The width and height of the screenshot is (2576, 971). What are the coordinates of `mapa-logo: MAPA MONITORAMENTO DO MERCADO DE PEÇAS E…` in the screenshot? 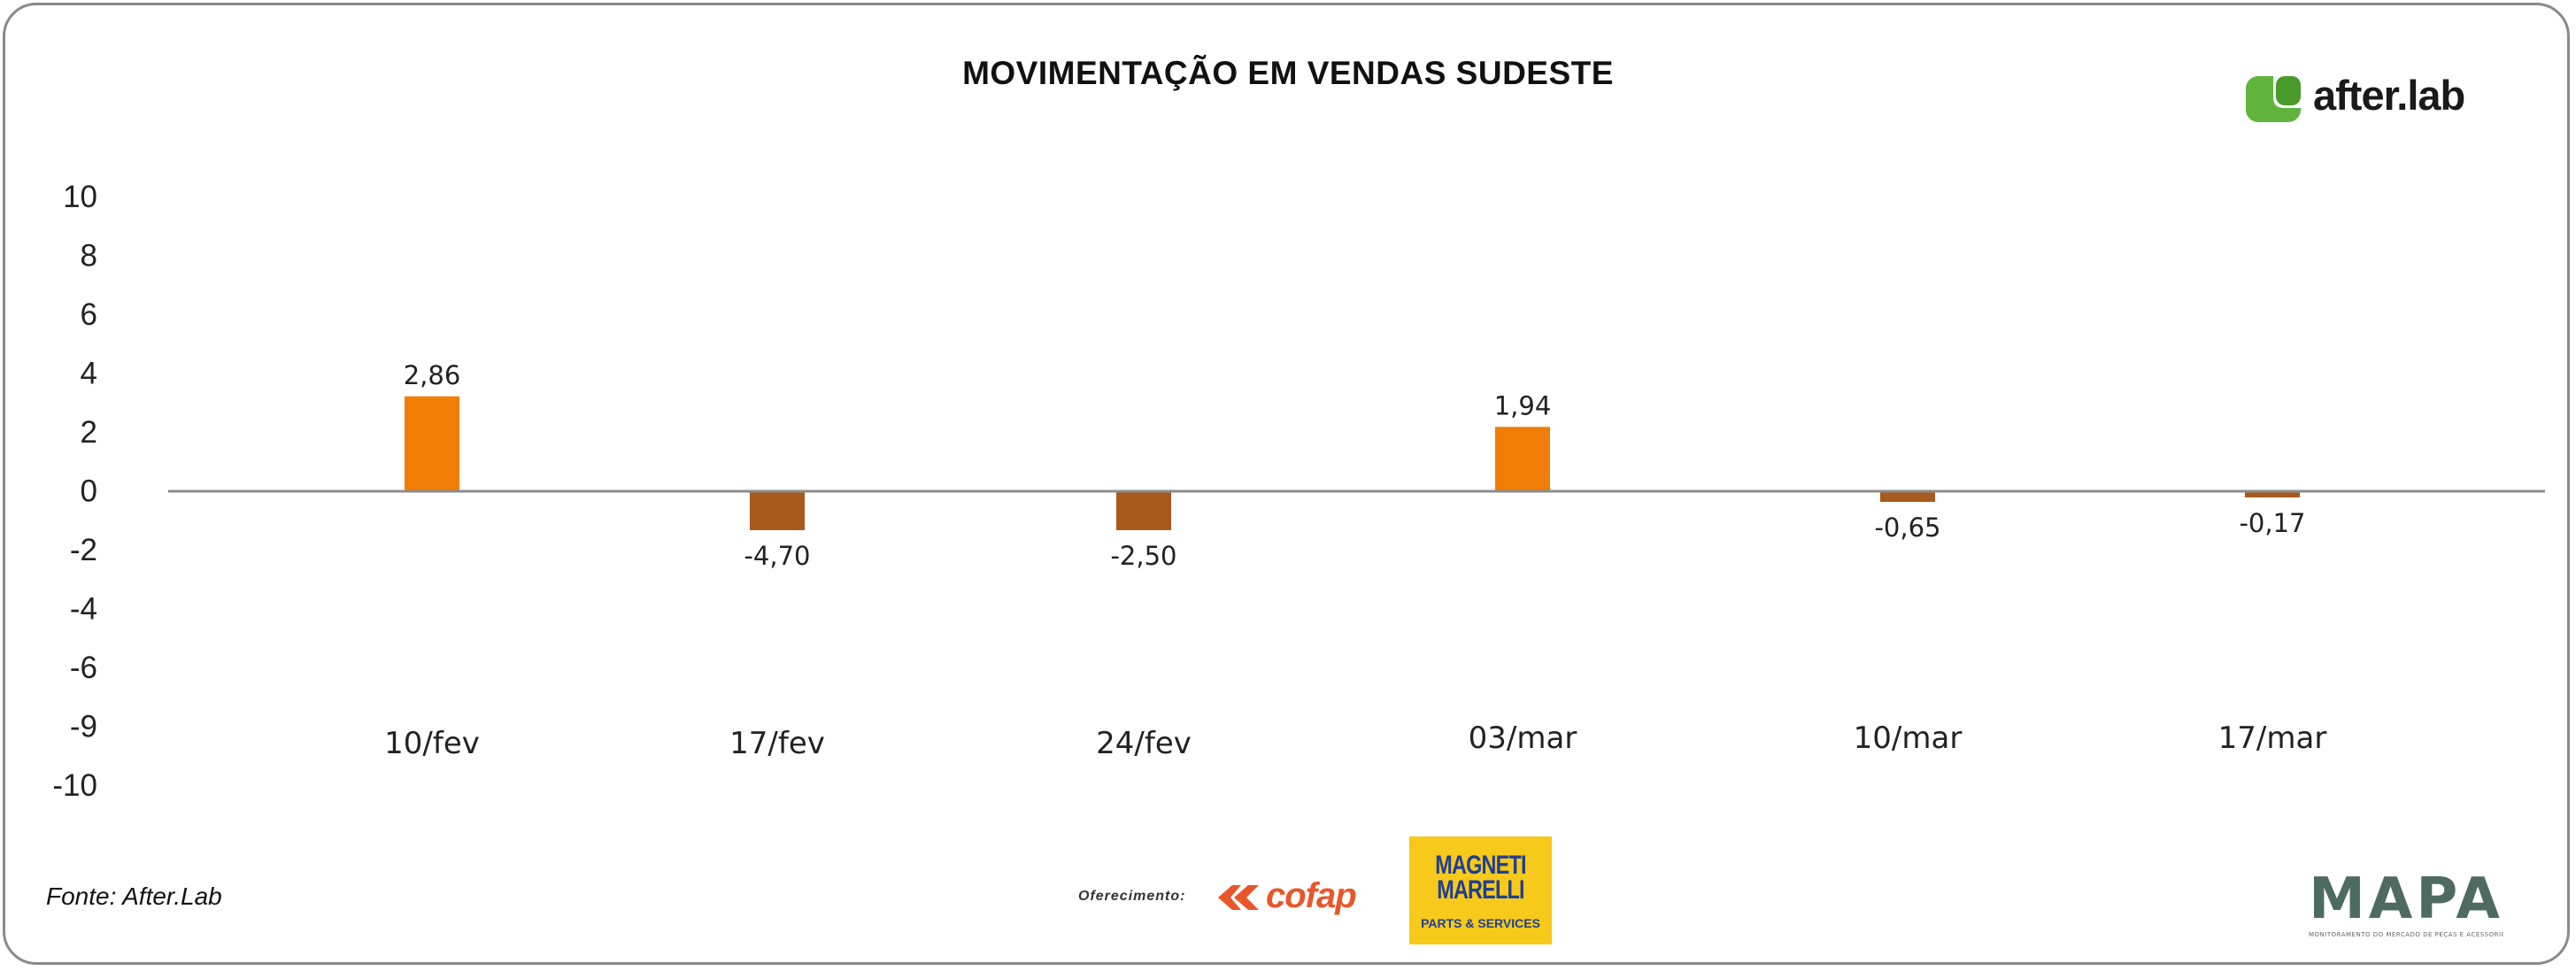 It's located at (2406, 907).